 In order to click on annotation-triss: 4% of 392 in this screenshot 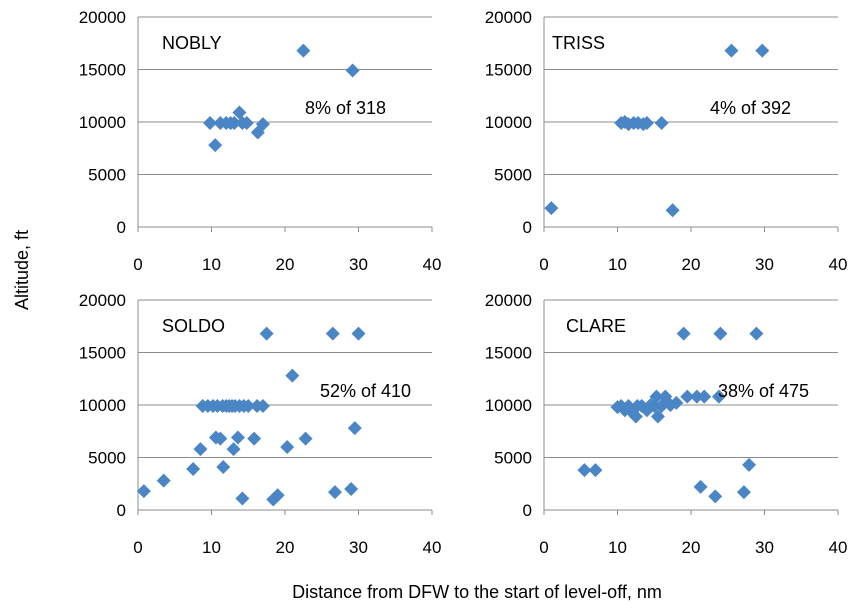, I will do `click(750, 108)`.